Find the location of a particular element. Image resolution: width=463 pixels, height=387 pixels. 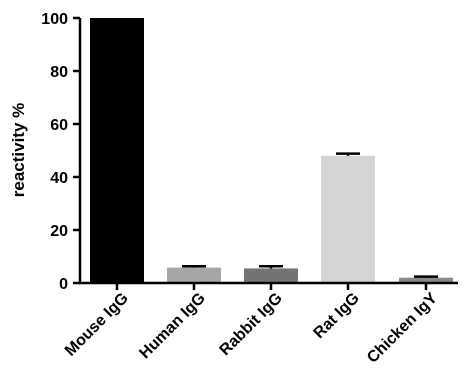

y-tick-label: 100 is located at coordinates (54, 19).